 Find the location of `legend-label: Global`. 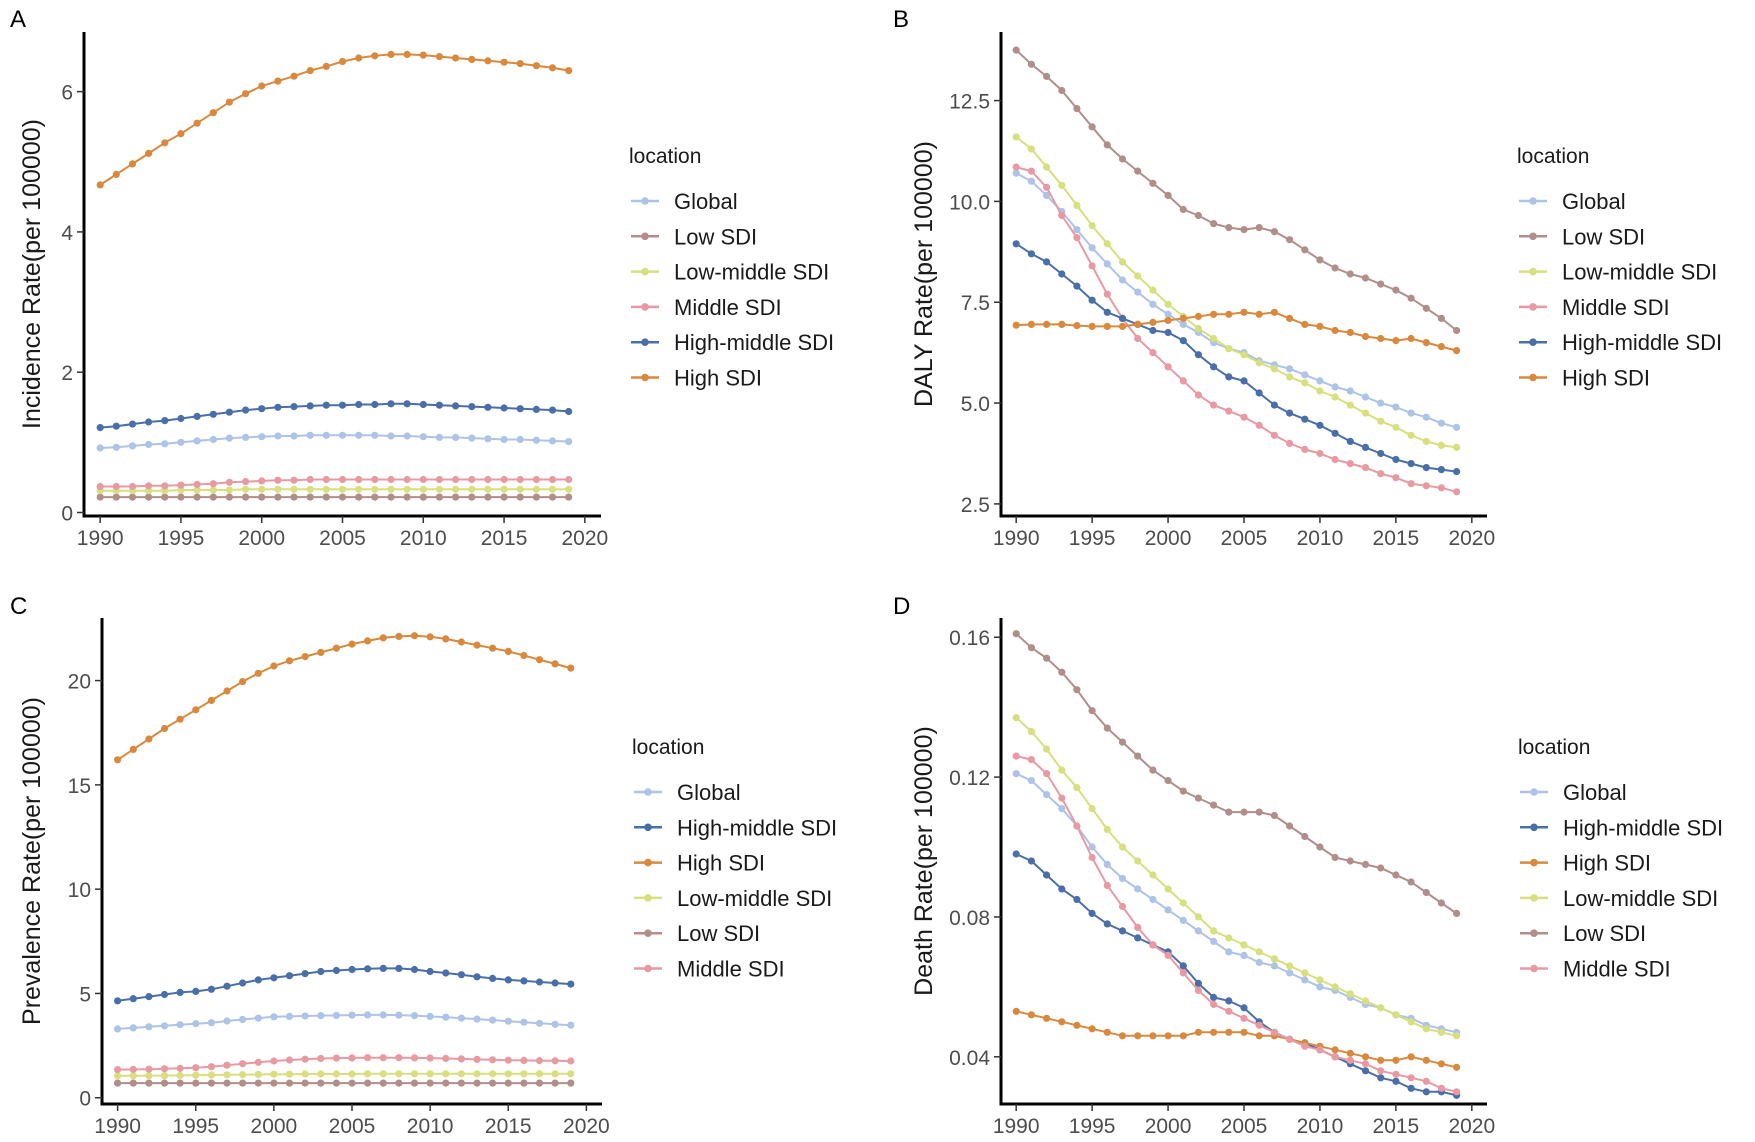

legend-label: Global is located at coordinates (1594, 201).